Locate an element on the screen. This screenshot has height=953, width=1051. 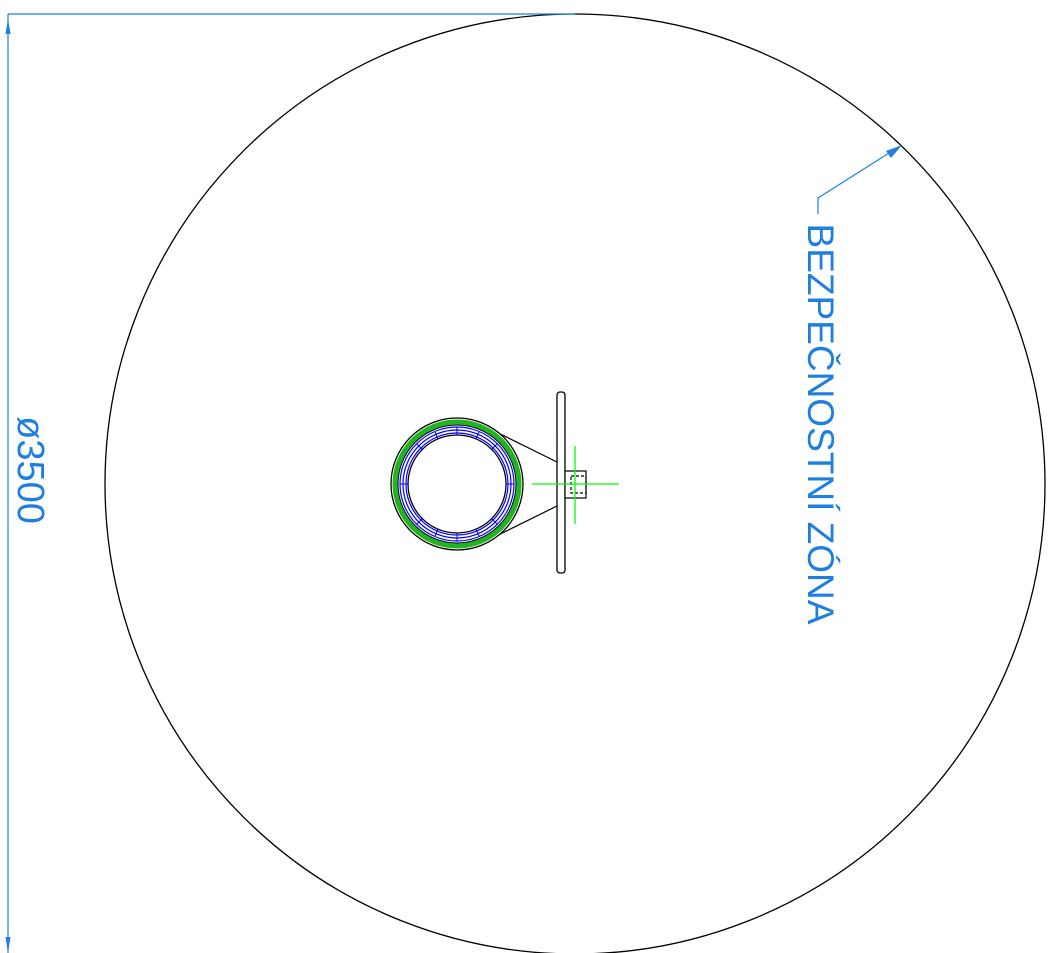
tank-section is located at coordinates (474, 484).